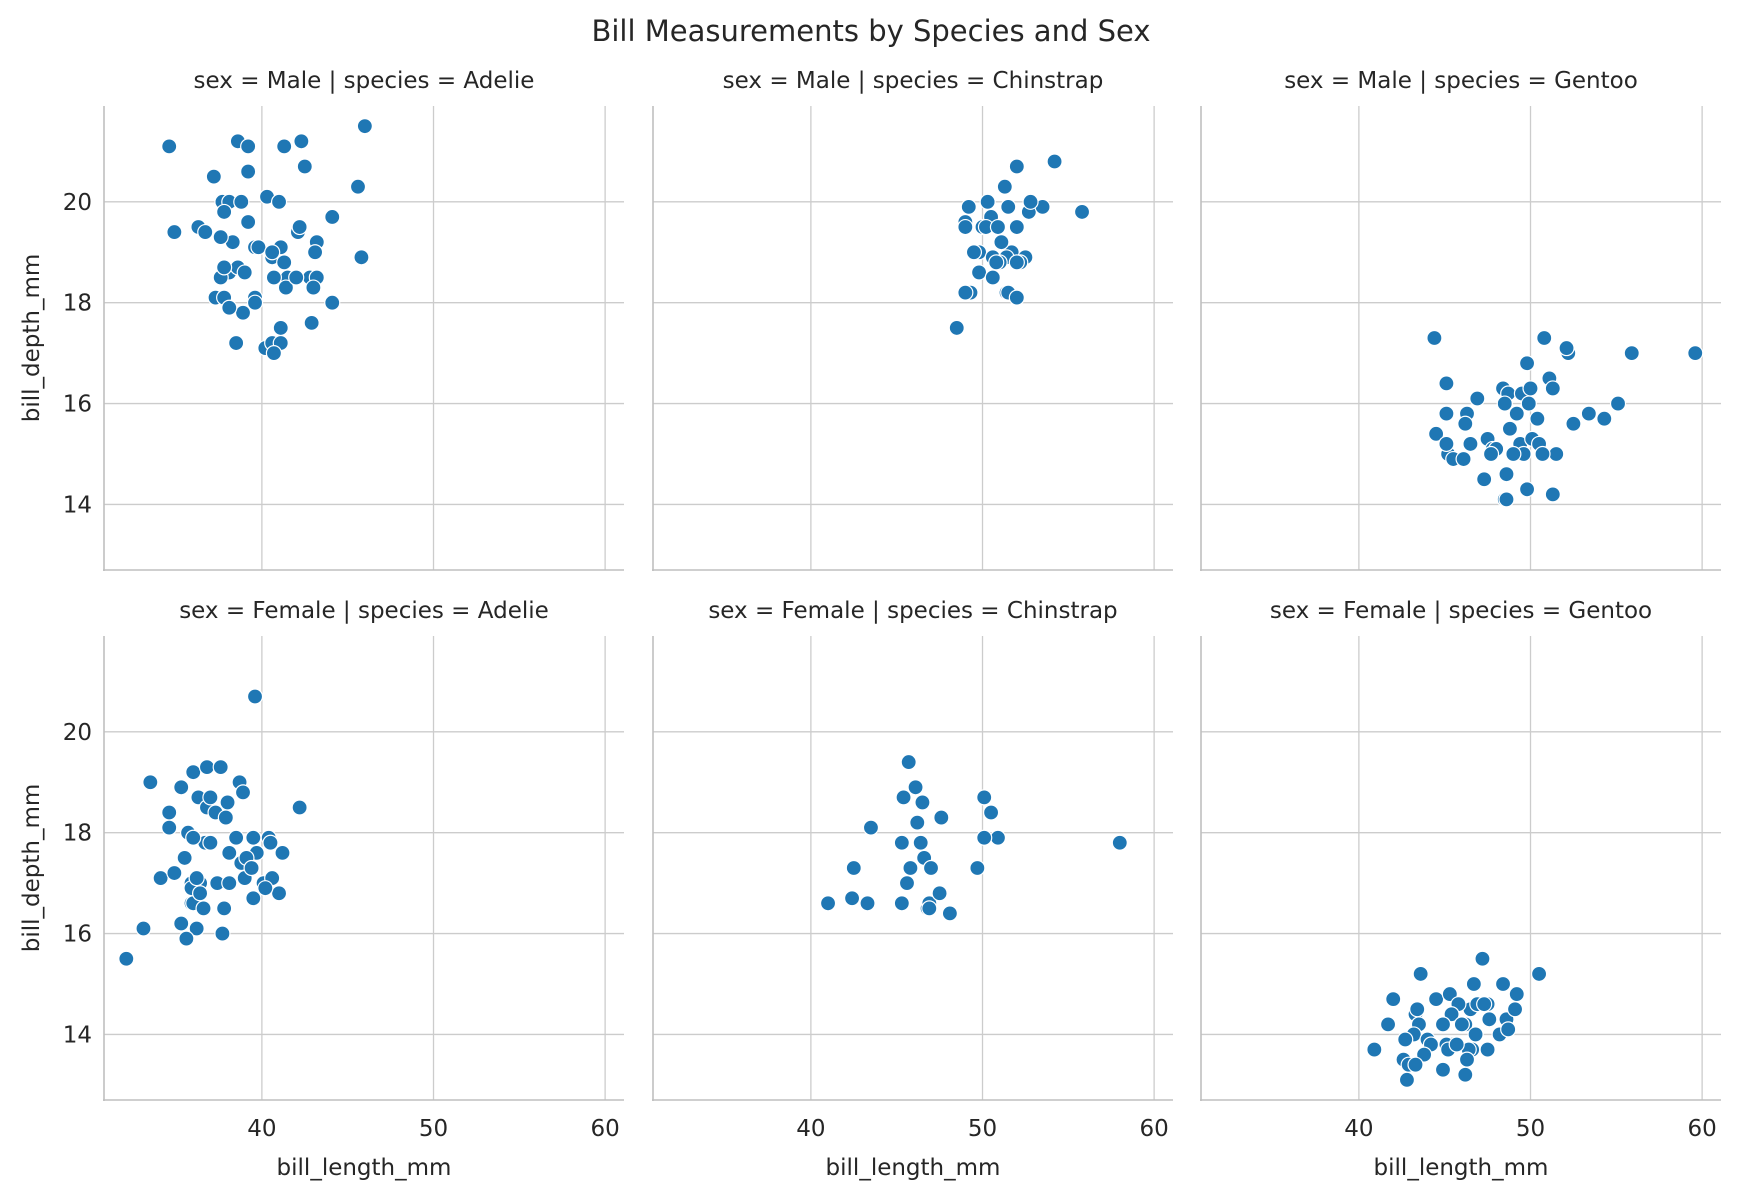 This screenshot has width=1743, height=1183. What do you see at coordinates (77, 1035) in the screenshot?
I see `y-tick-label: 14` at bounding box center [77, 1035].